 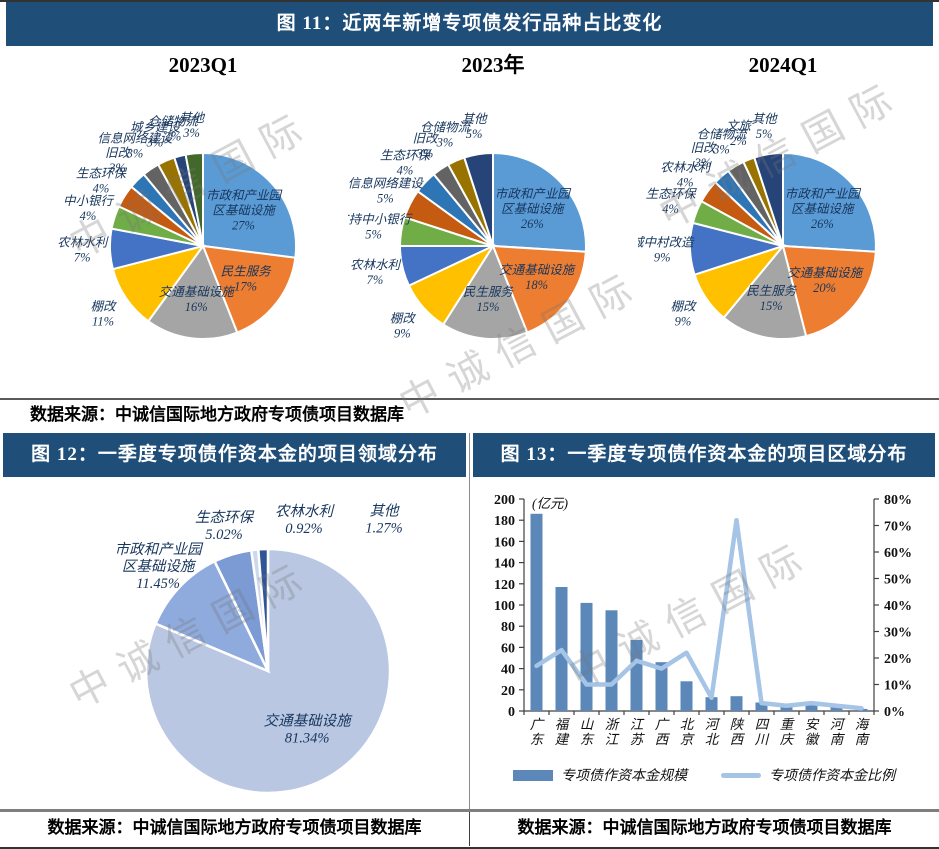 What do you see at coordinates (508, 691) in the screenshot?
I see `left-axis-tick-label: 20` at bounding box center [508, 691].